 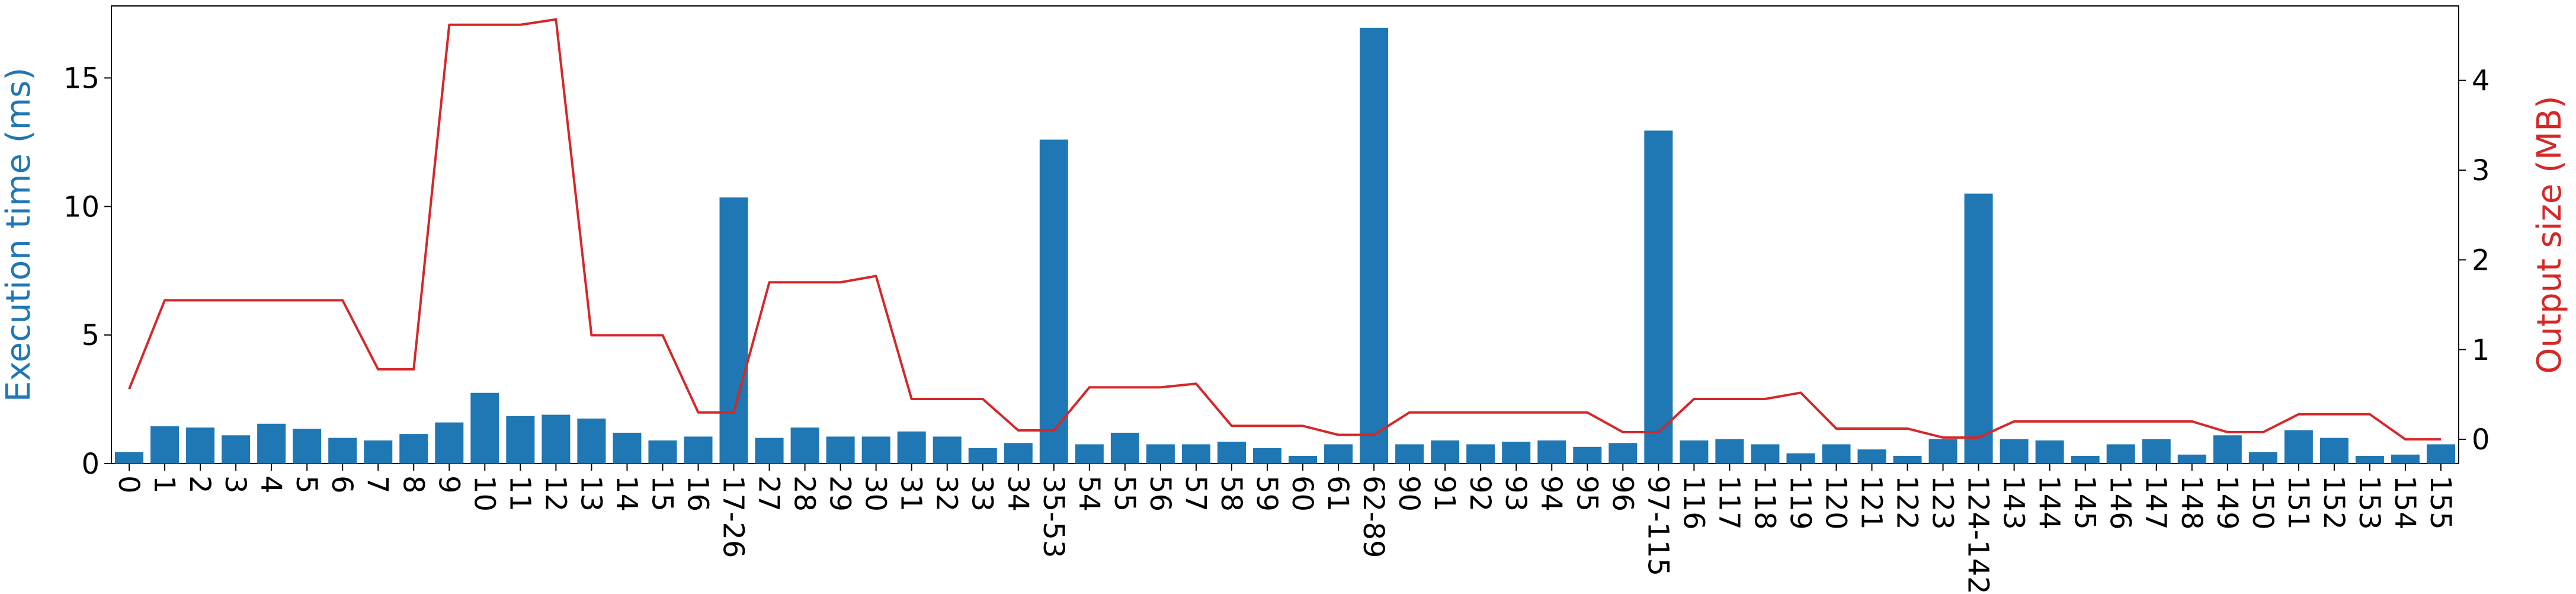 What do you see at coordinates (1408, 493) in the screenshot?
I see `x-tick-label: 90` at bounding box center [1408, 493].